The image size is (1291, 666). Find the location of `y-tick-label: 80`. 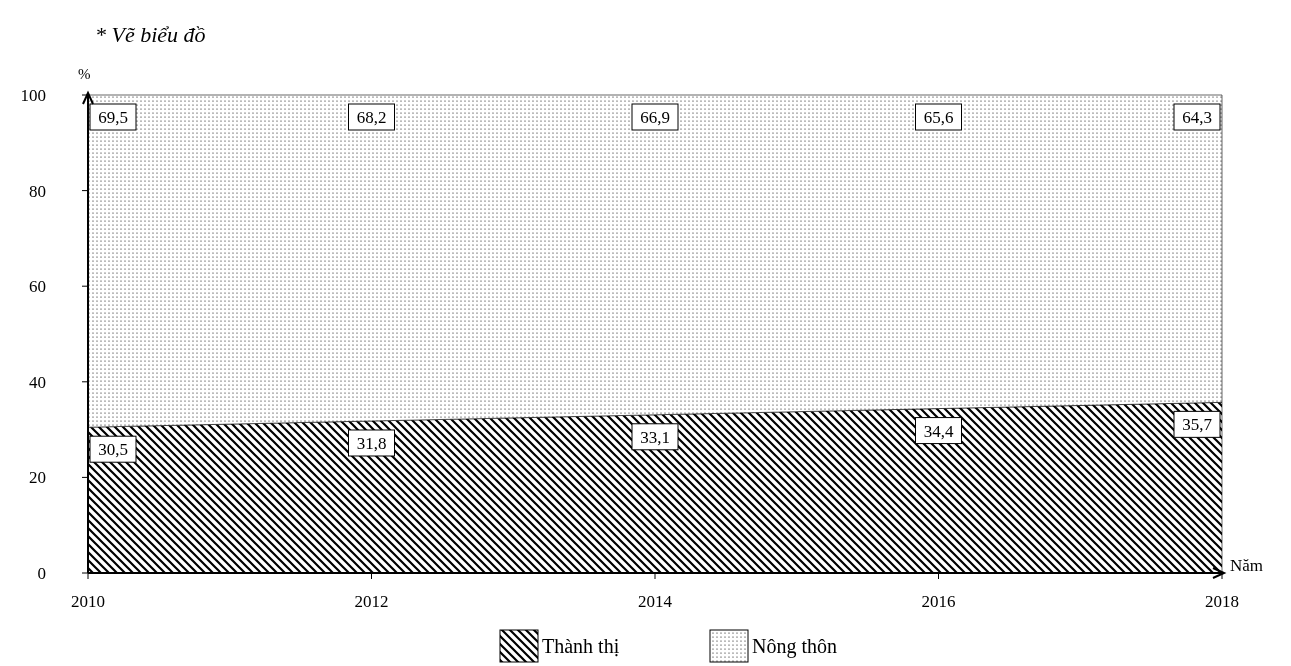

y-tick-label: 80 is located at coordinates (37, 191).